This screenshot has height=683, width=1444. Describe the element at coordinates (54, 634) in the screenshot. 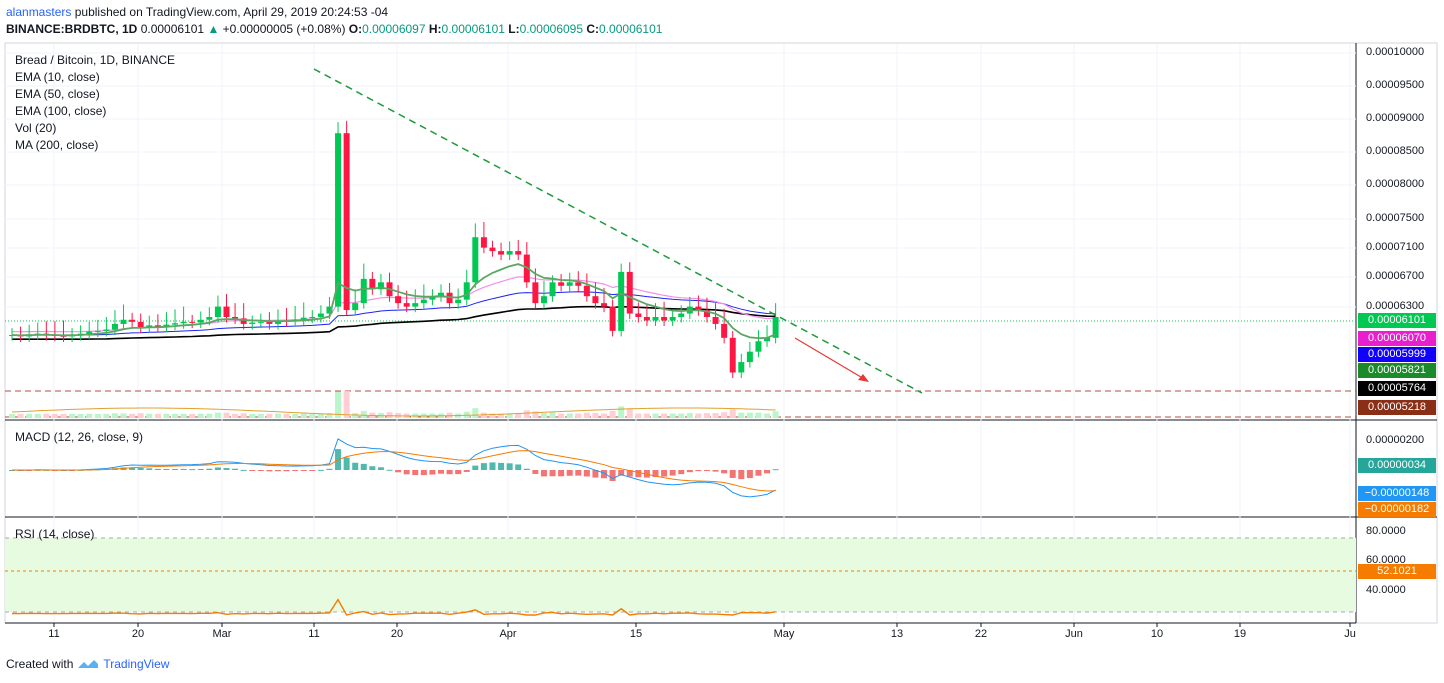

I see `time-axis-label: 11` at that location.